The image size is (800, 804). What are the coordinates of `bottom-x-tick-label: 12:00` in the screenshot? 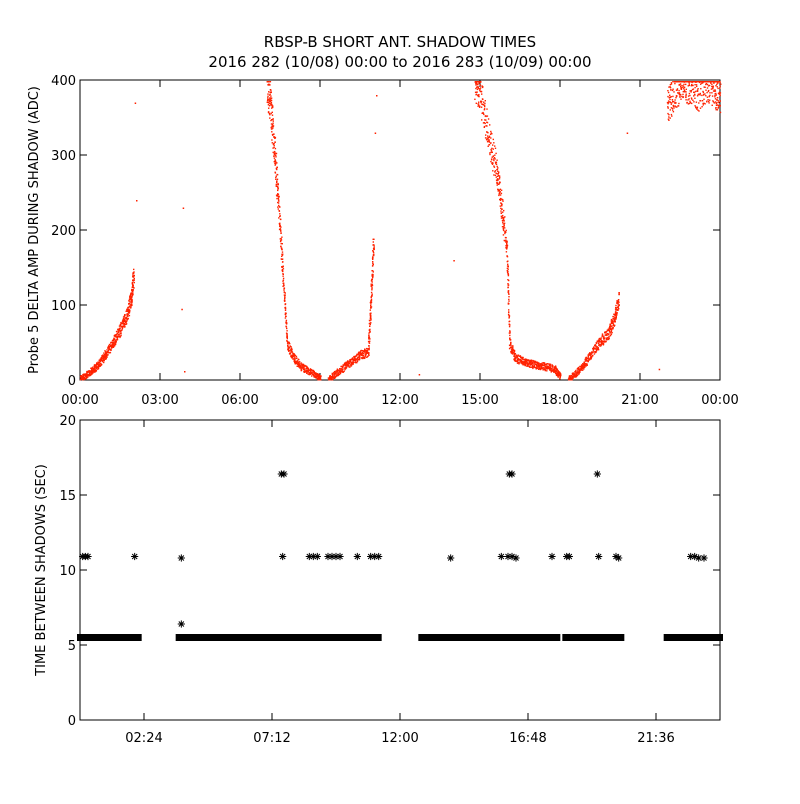 It's located at (399, 738).